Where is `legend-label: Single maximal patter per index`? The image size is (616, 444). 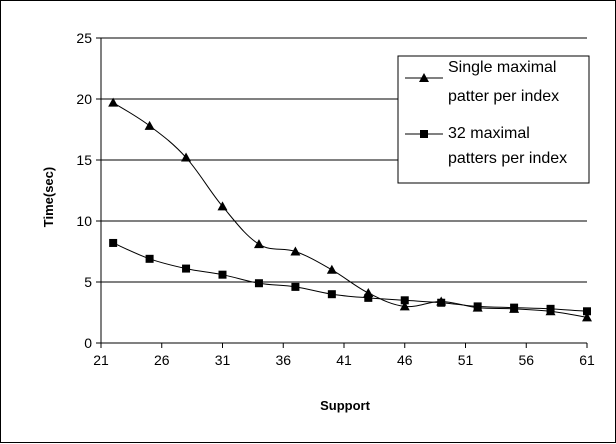
legend-label: Single maximal patter per index is located at coordinates (503, 82).